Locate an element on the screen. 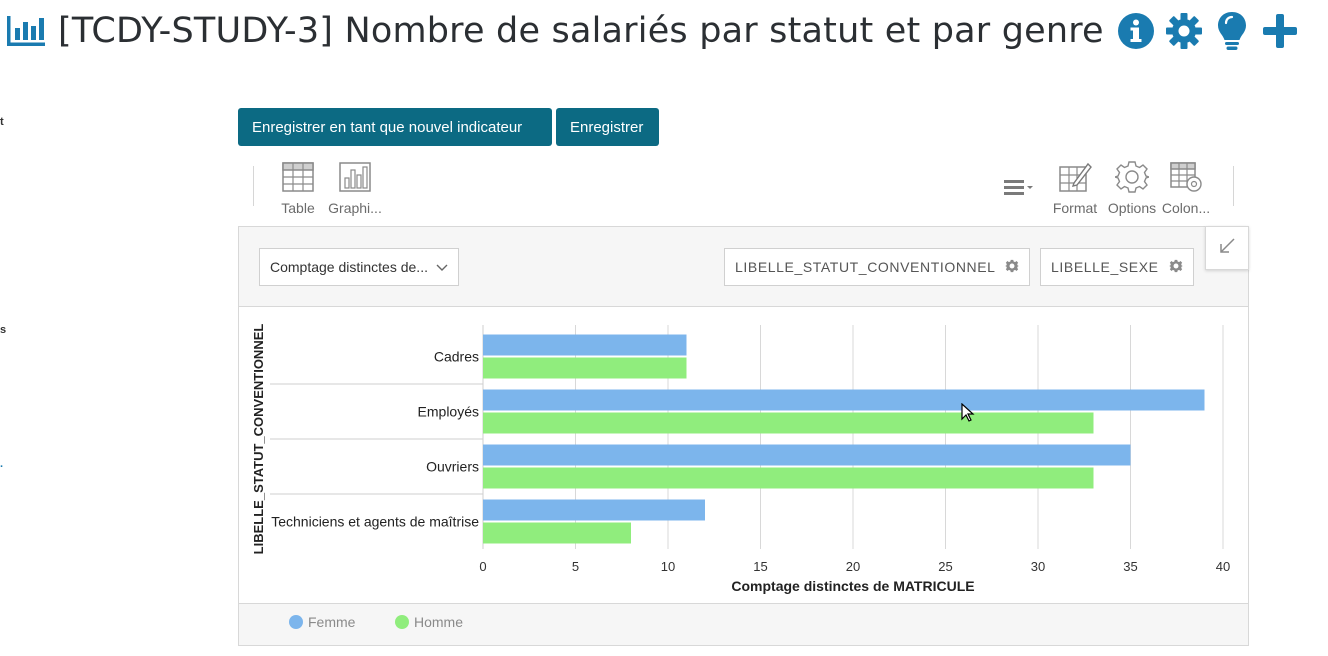  collapse-arrow-icon is located at coordinates (1227, 248).